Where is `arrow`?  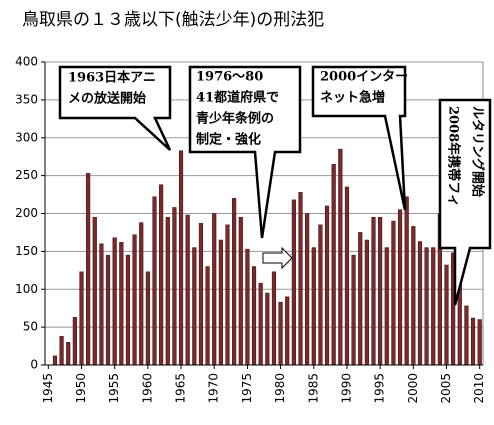
arrow is located at coordinates (277, 258).